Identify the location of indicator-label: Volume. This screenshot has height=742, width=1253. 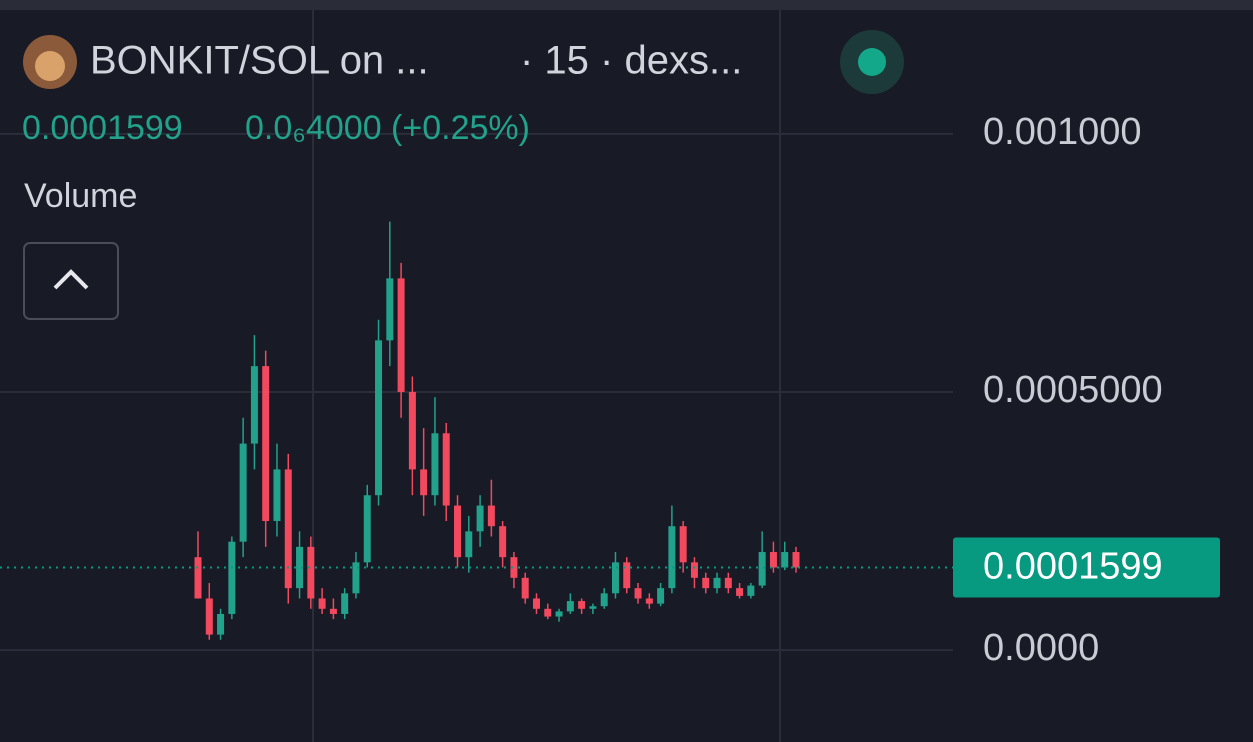
(80, 196).